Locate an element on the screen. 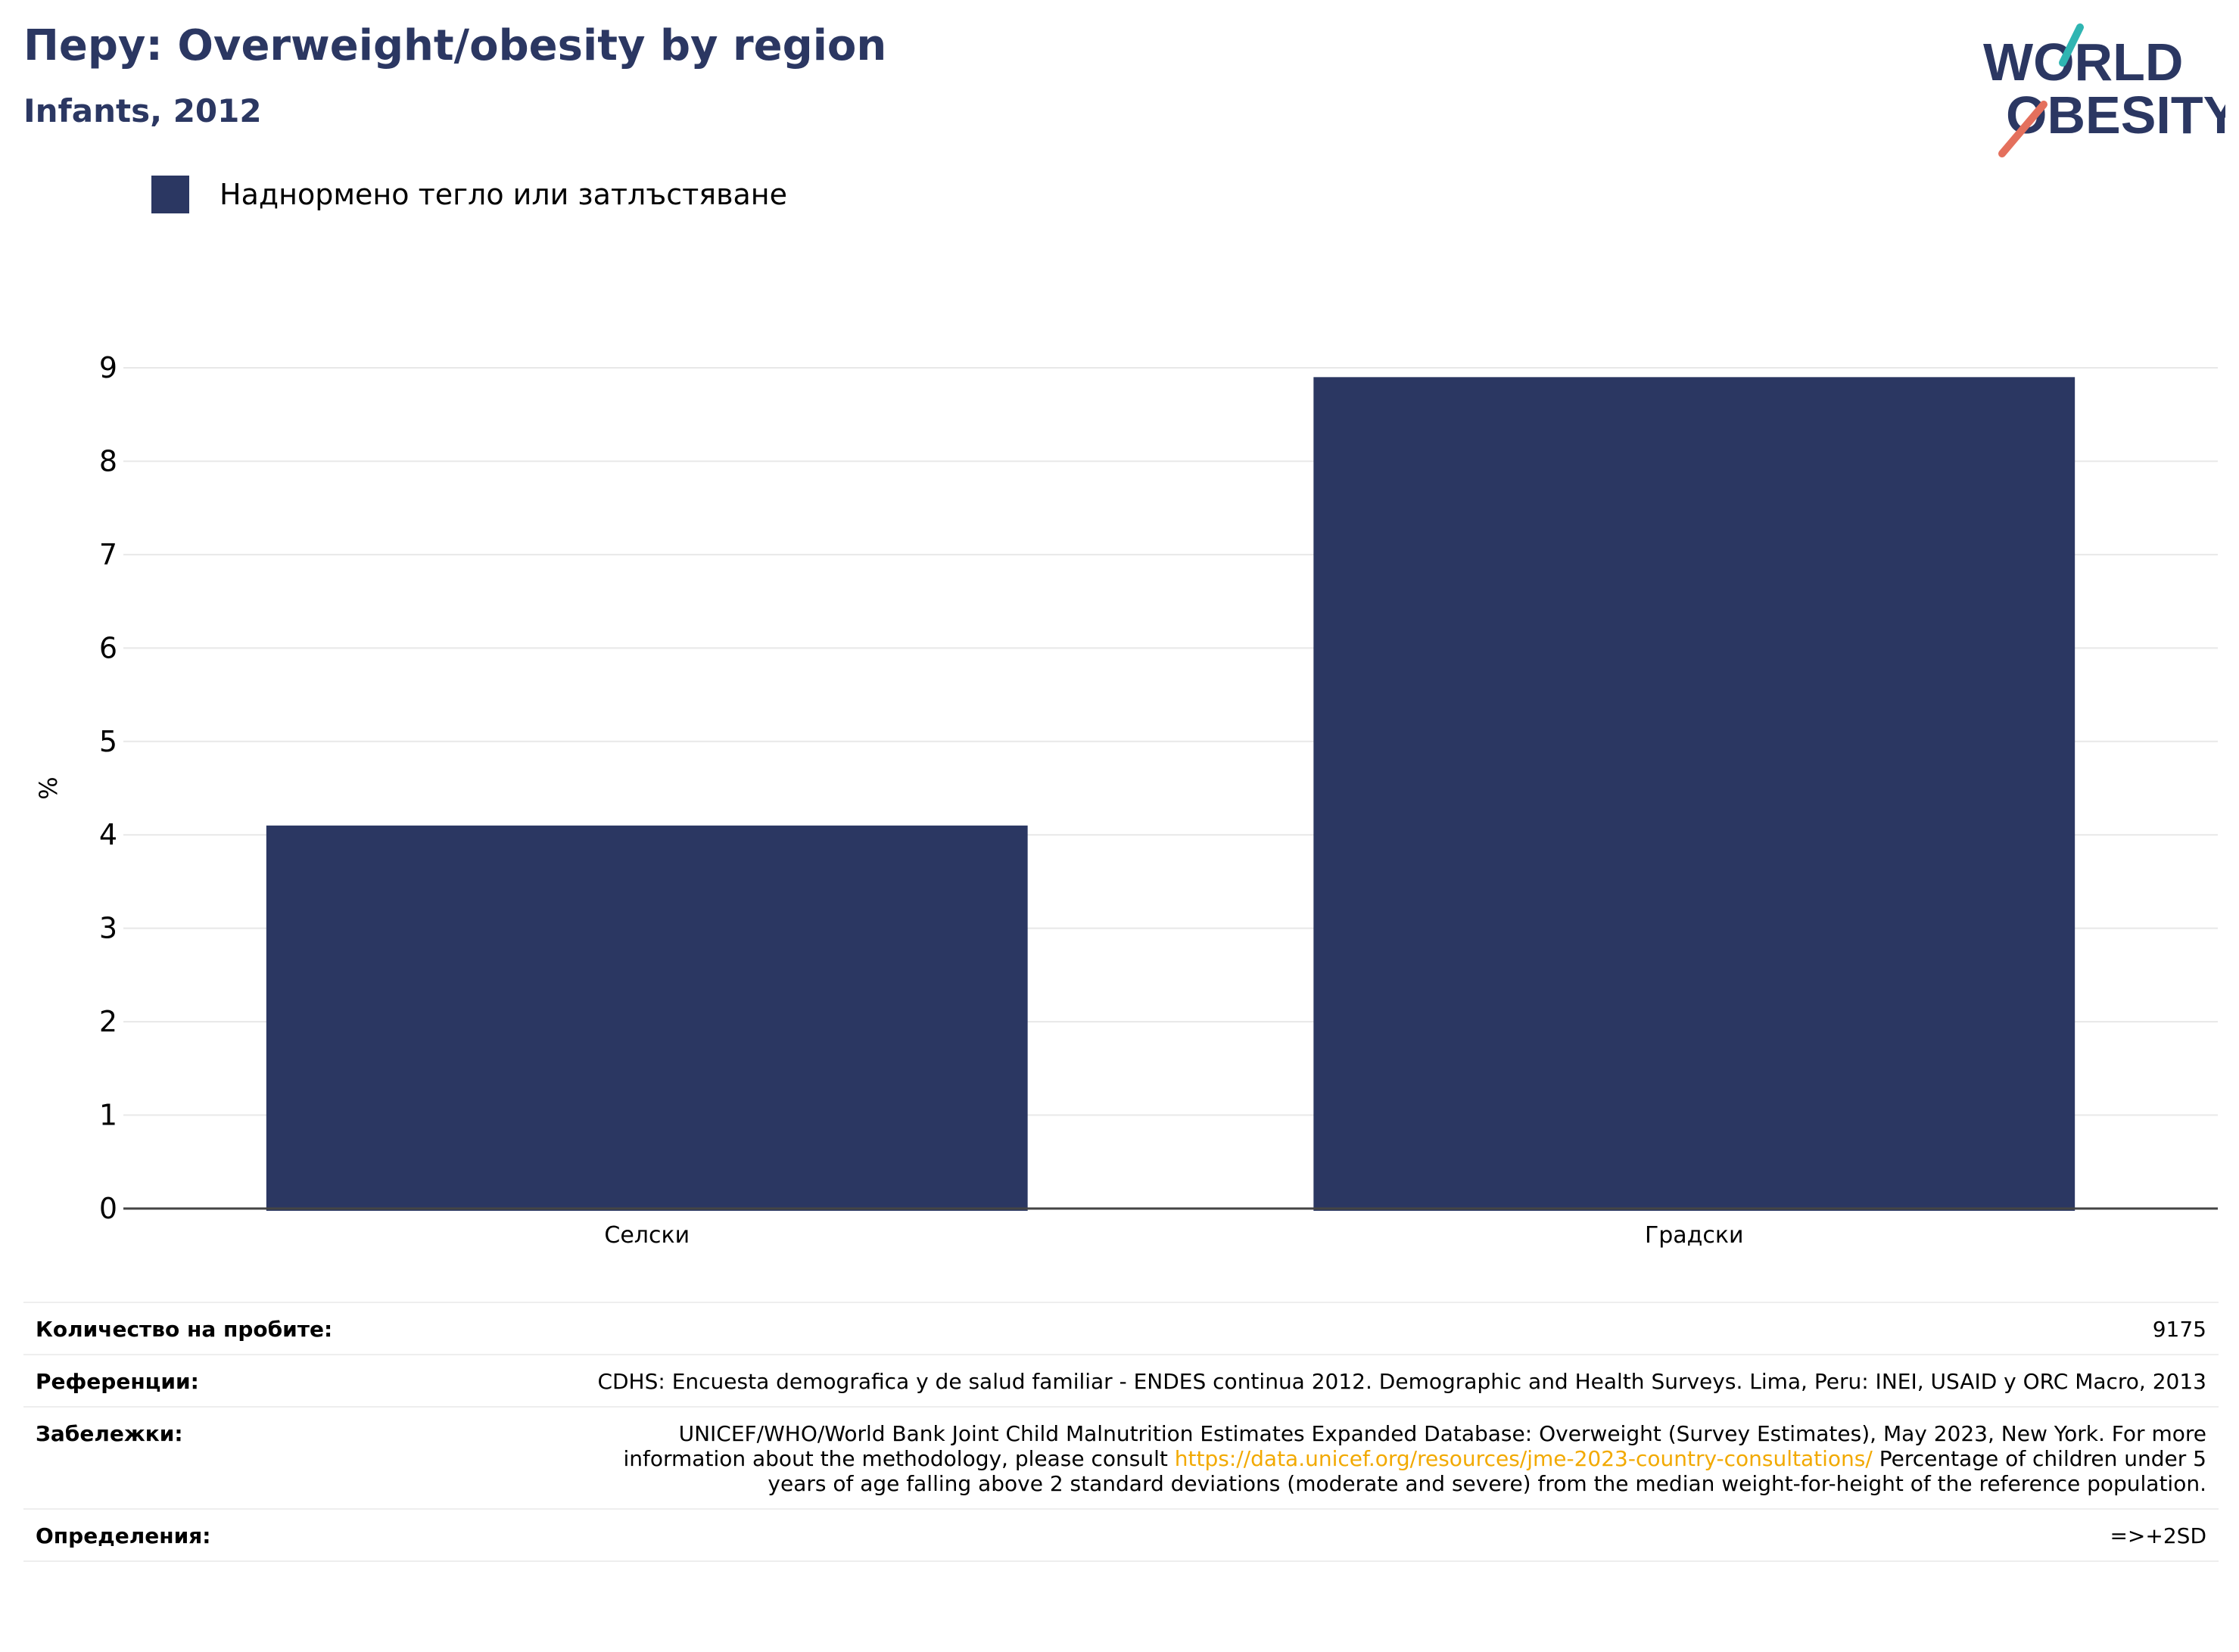  world-obesity-logo: WORLD OBESITY is located at coordinates (2104, 90).